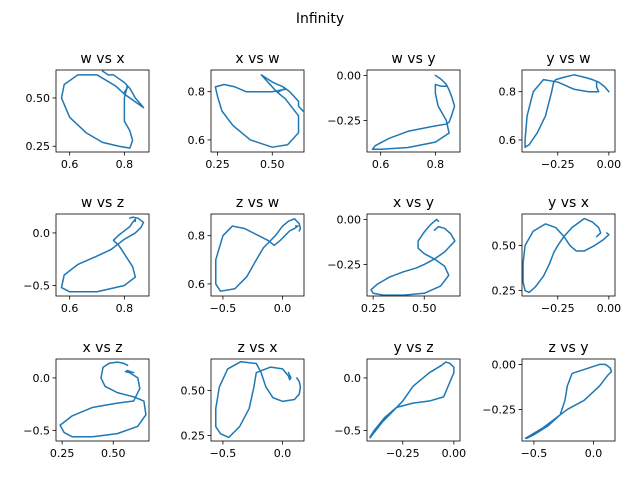 The height and width of the screenshot is (480, 640). What do you see at coordinates (257, 348) in the screenshot?
I see `subplot-title: z vs x` at bounding box center [257, 348].